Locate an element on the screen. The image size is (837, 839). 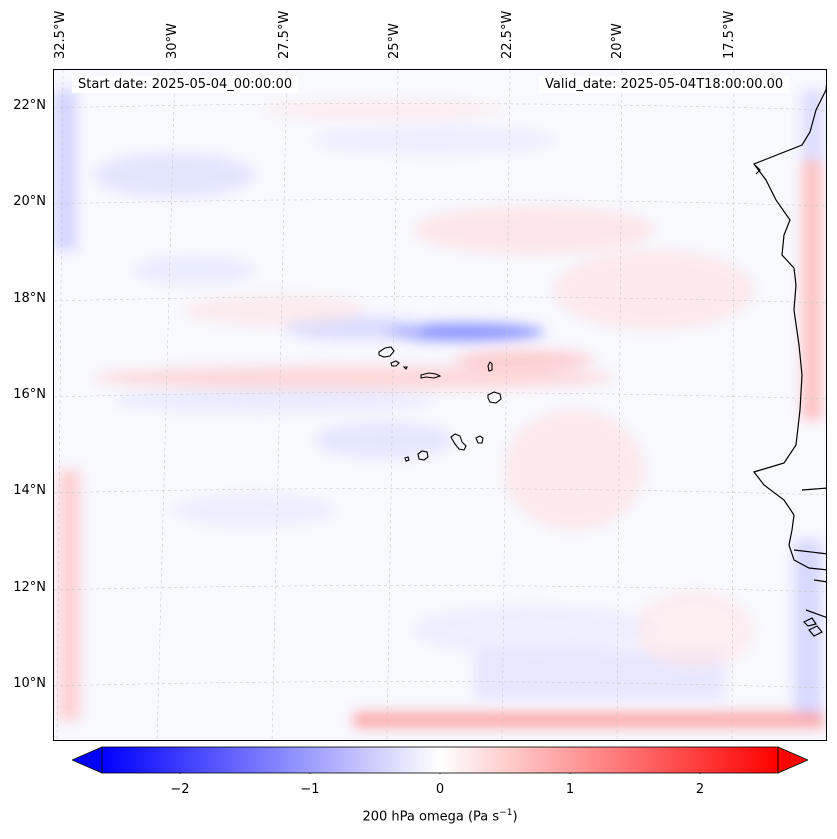
field-blue-band-north is located at coordinates (464, 332).